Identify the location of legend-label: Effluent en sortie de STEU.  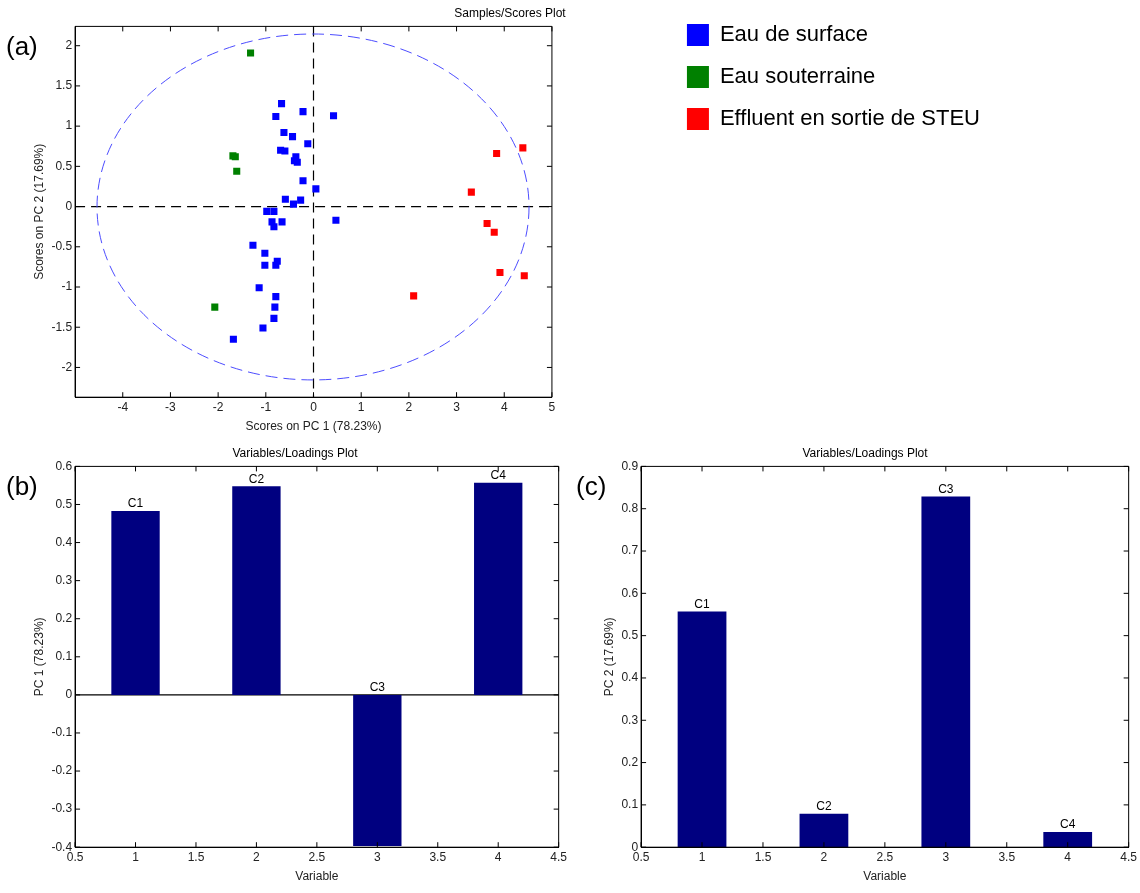
(850, 118).